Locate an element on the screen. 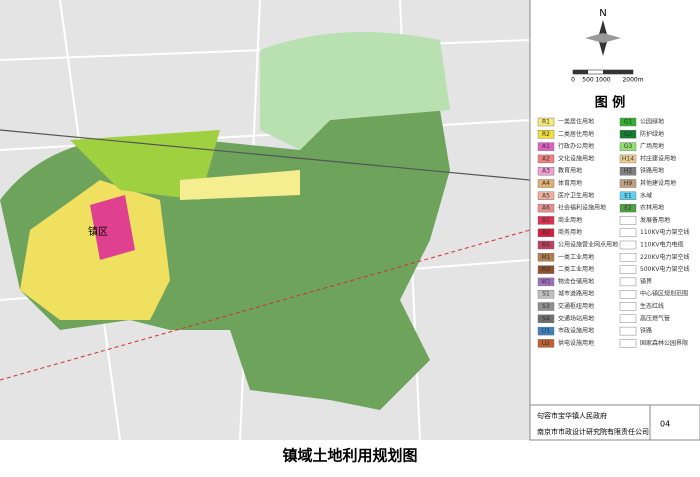  legend-label: 公用设施营业网点用地 is located at coordinates (588, 245).